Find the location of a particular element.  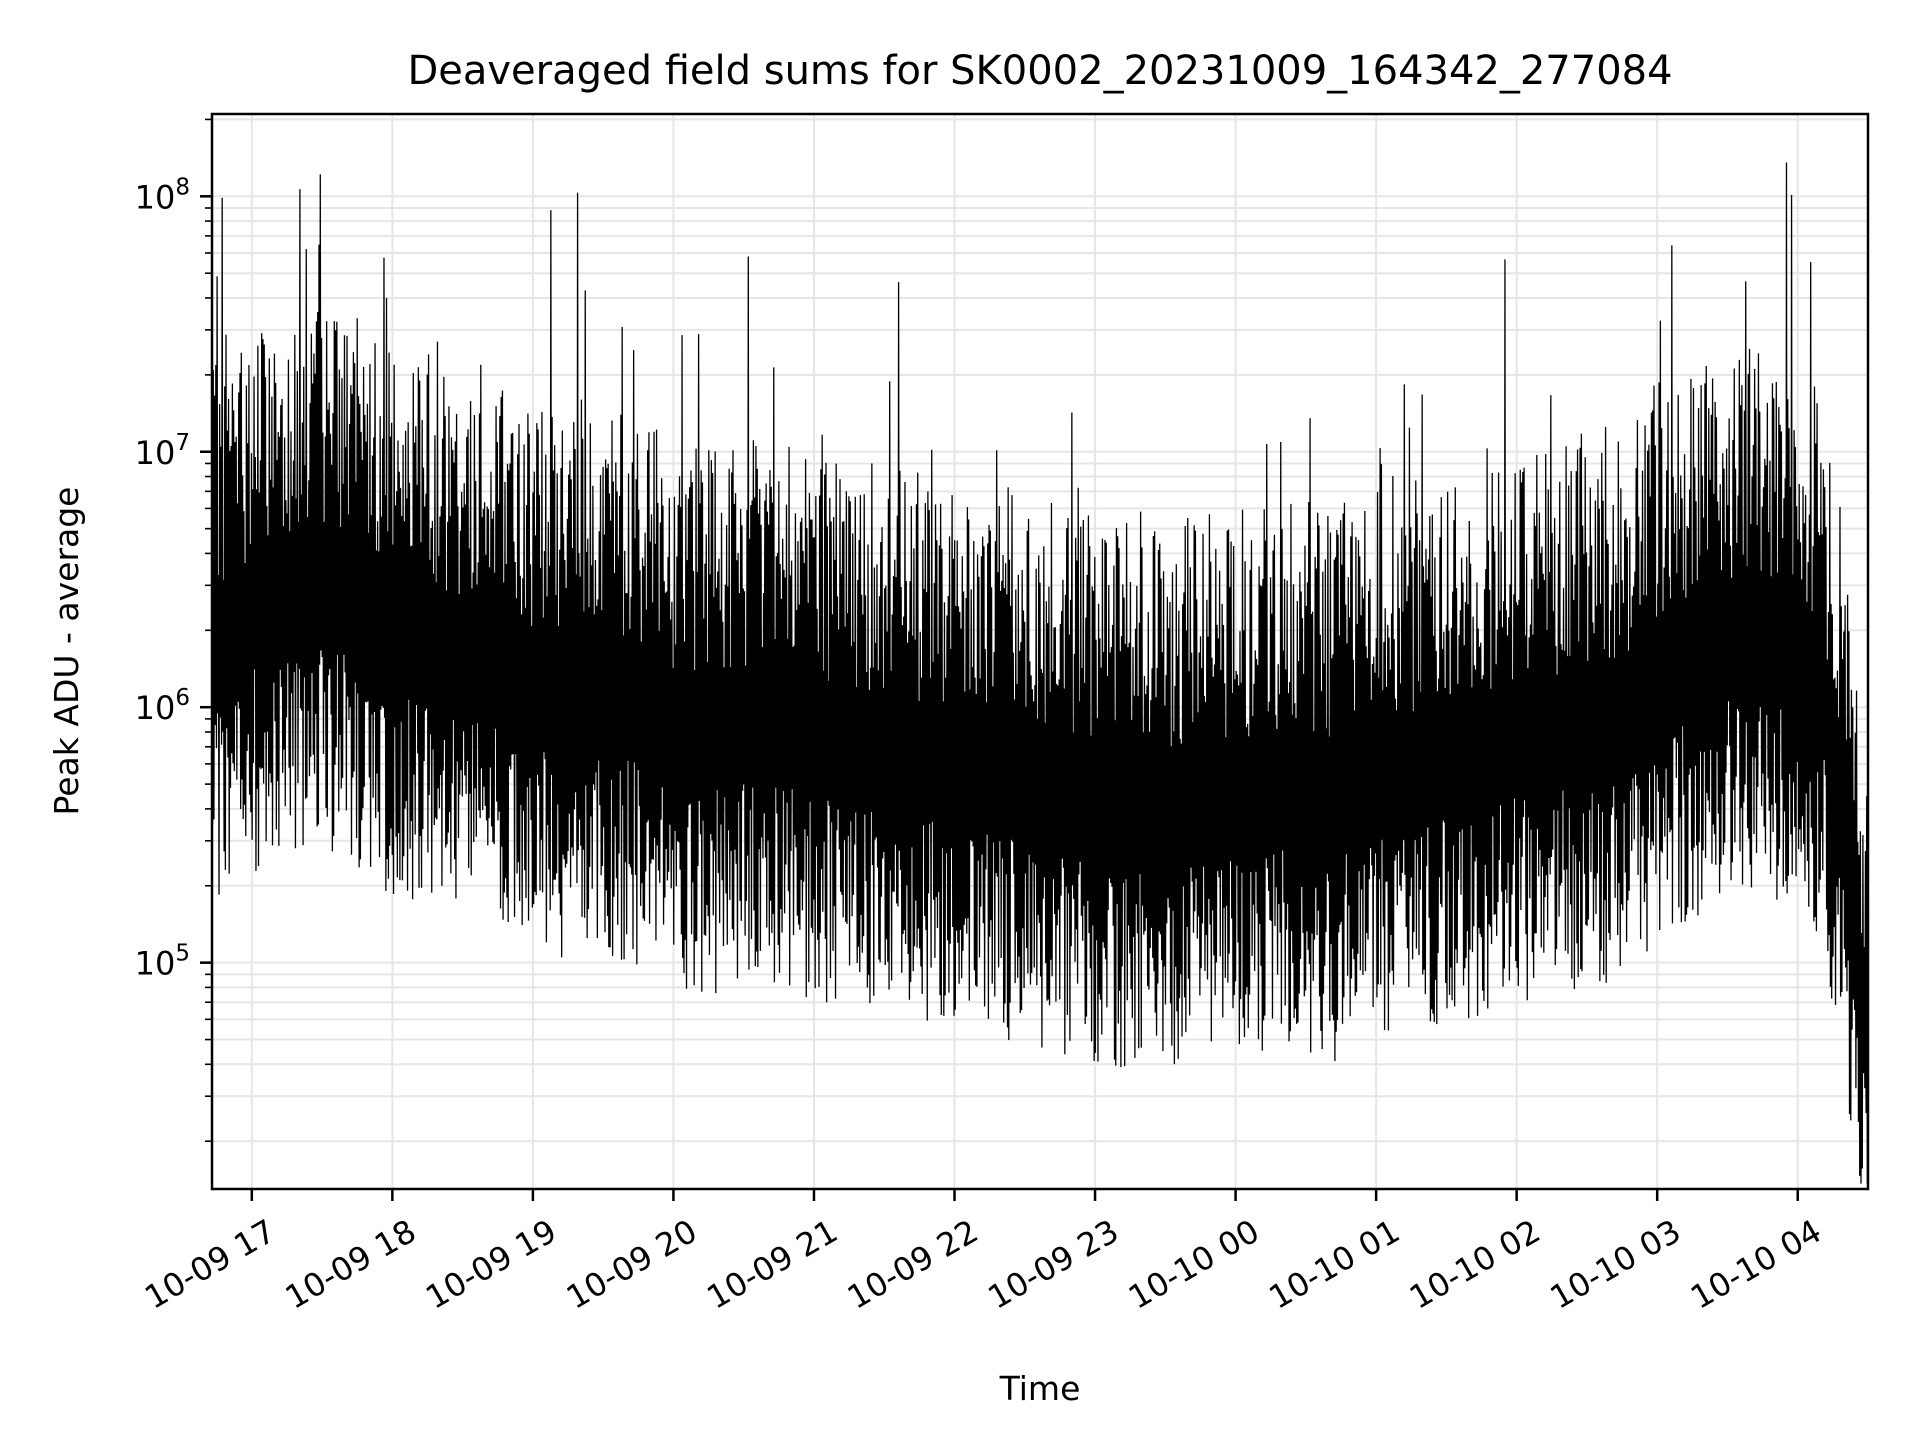

y-axis-label: Peak ADU - average is located at coordinates (66, 651).